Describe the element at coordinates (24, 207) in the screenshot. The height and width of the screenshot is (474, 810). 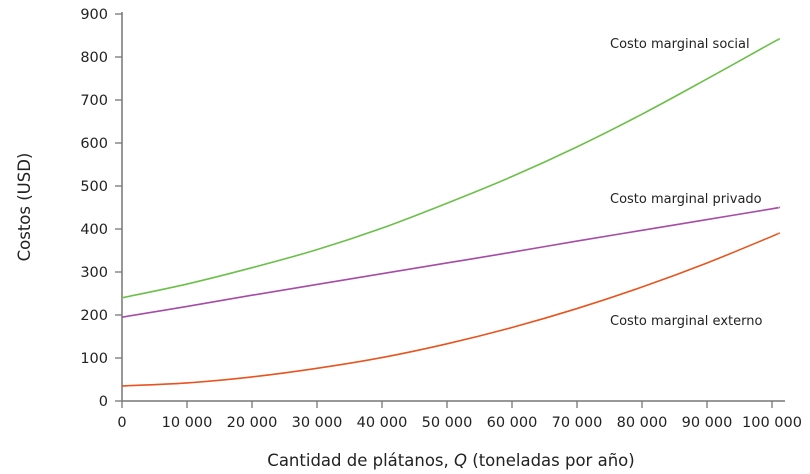
I see `y-axis-label: Costos (USD)` at that location.